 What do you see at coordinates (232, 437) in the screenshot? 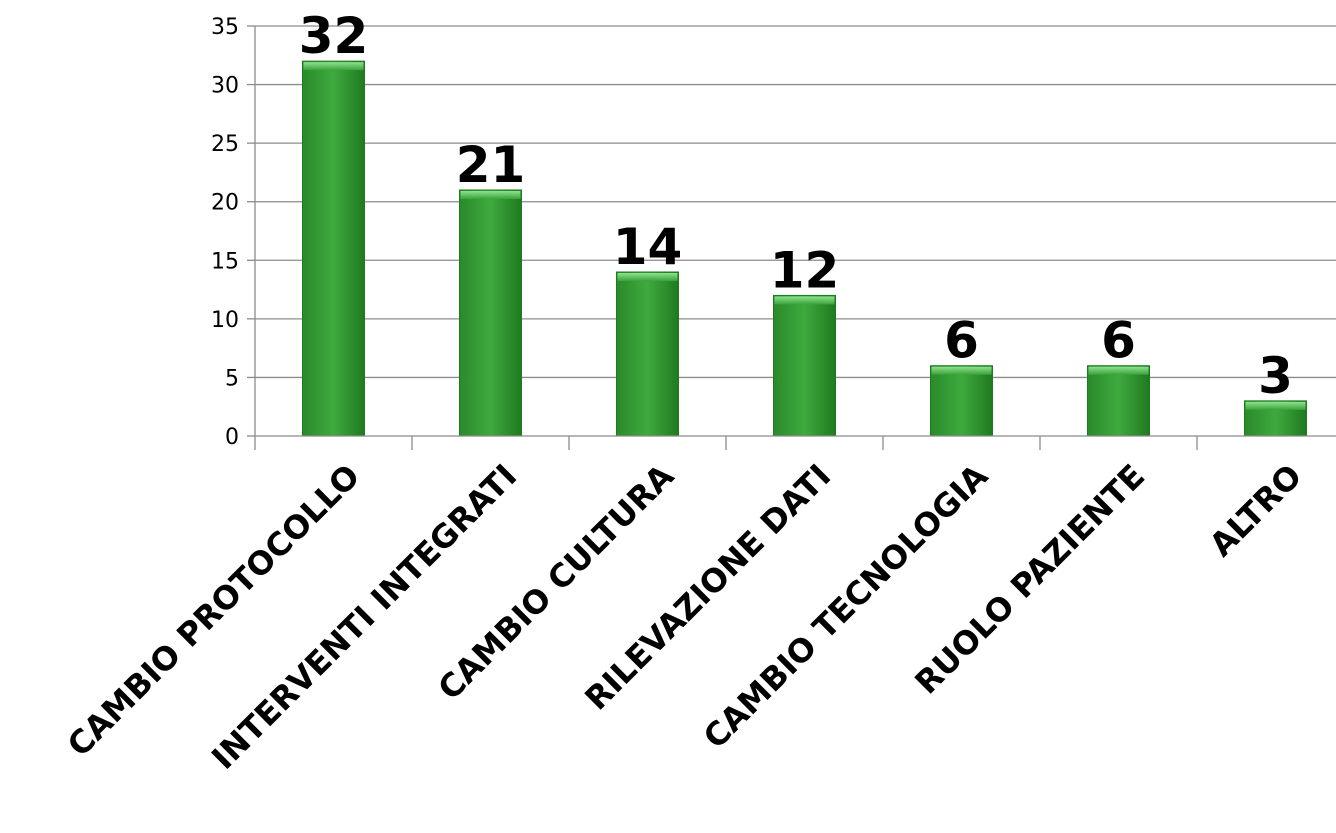
I see `y-tick-label: 0` at bounding box center [232, 437].